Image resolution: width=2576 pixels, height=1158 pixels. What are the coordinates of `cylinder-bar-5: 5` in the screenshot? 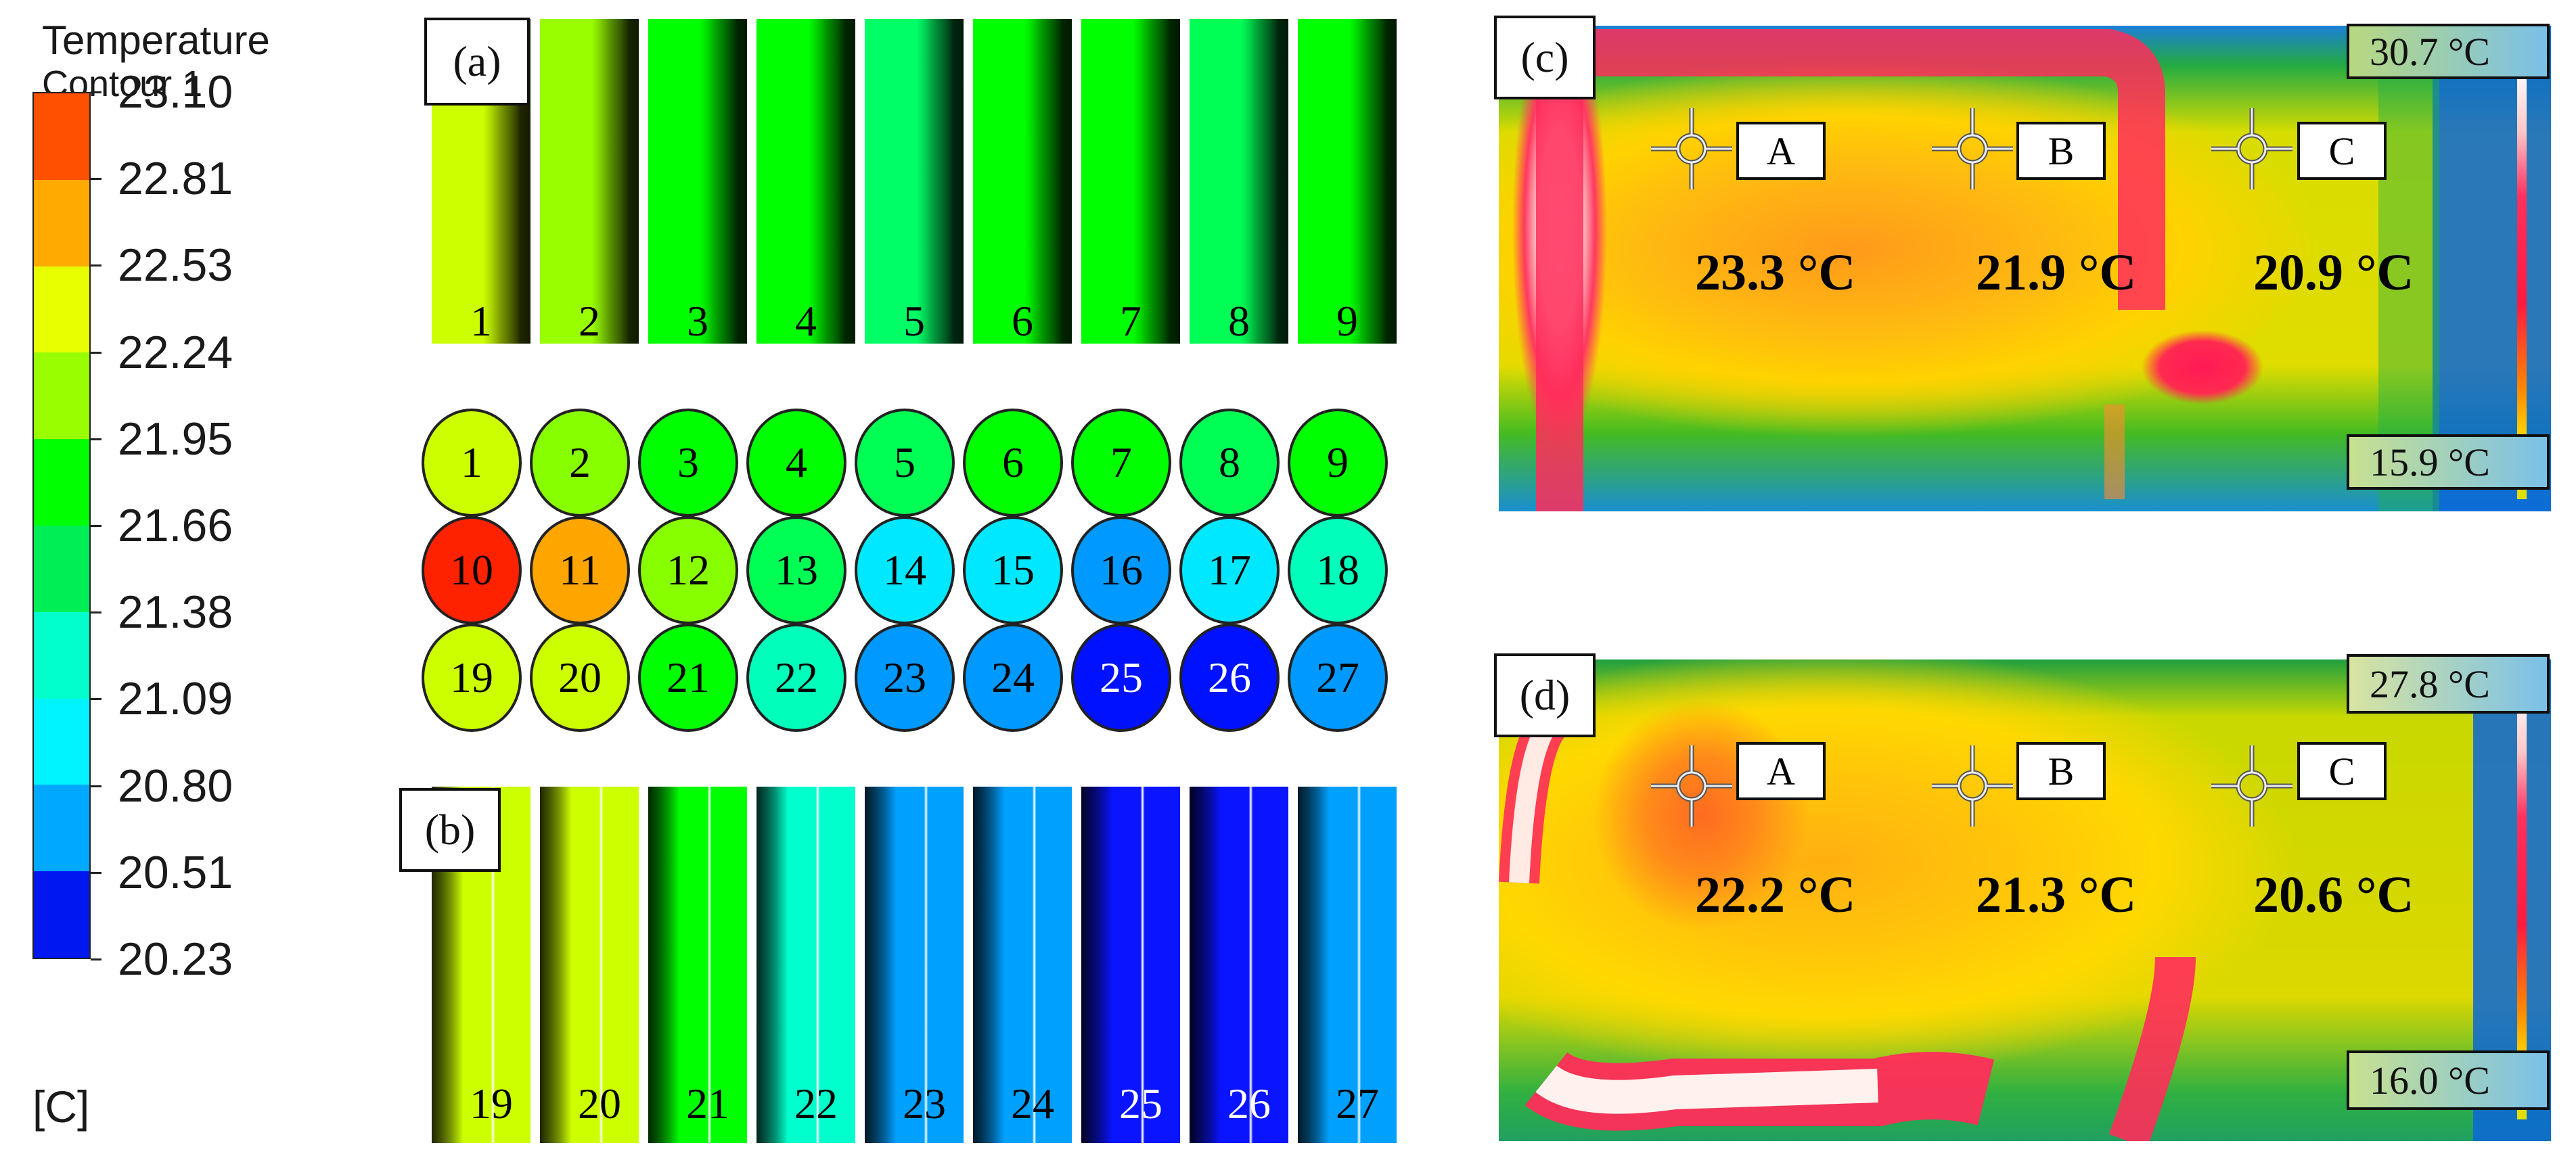 It's located at (915, 182).